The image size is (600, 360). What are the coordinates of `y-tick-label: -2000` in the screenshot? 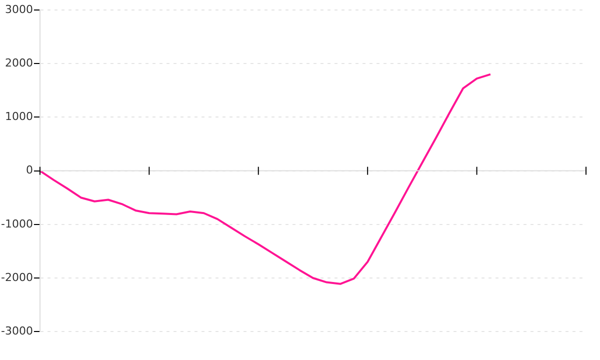 It's located at (16, 277).